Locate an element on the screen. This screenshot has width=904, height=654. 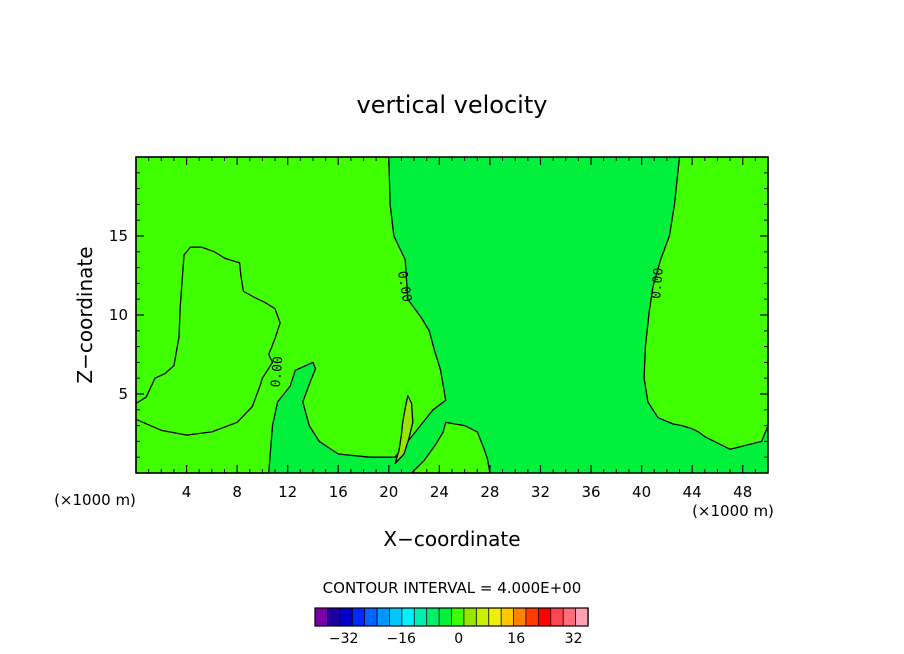
x-tick-label: 24 is located at coordinates (439, 492).